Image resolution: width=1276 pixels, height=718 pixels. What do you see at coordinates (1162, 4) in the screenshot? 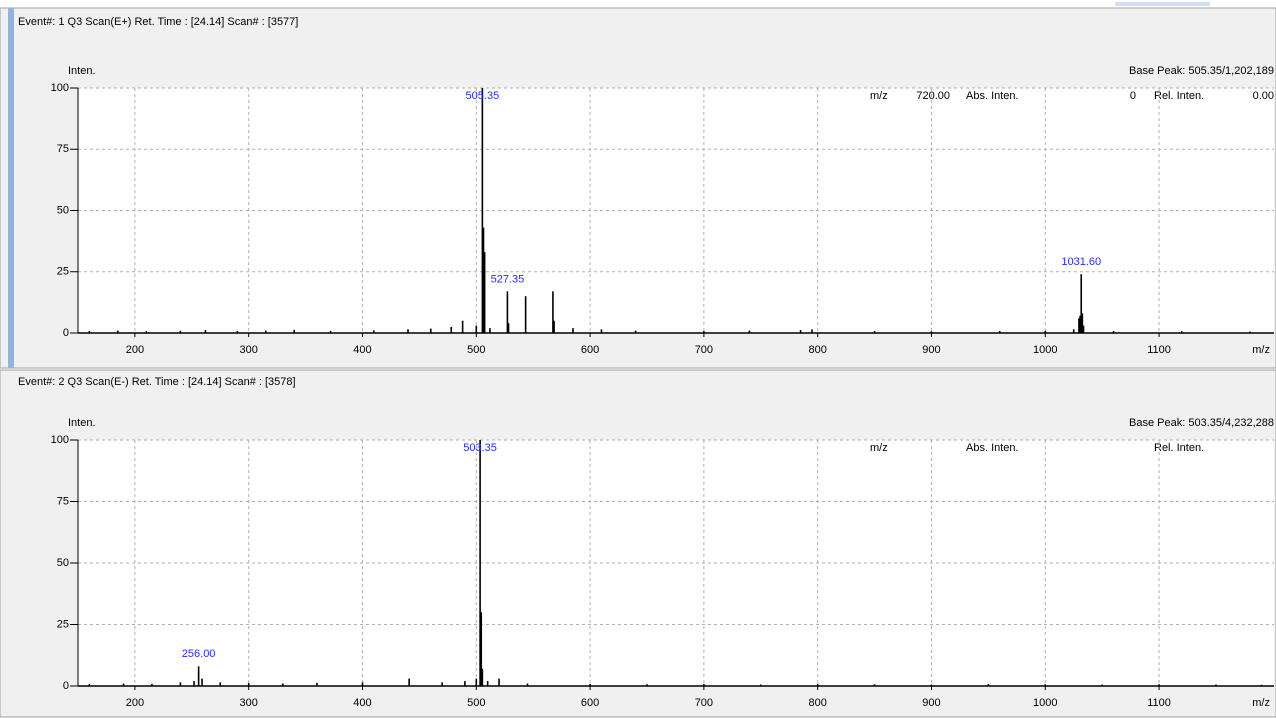
I see `toolbar-tab` at bounding box center [1162, 4].